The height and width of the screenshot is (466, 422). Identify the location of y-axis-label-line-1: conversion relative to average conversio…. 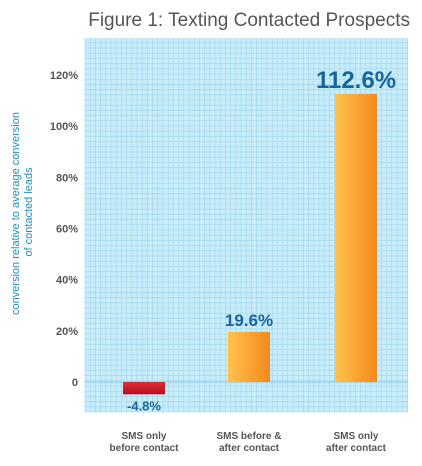
(16, 213).